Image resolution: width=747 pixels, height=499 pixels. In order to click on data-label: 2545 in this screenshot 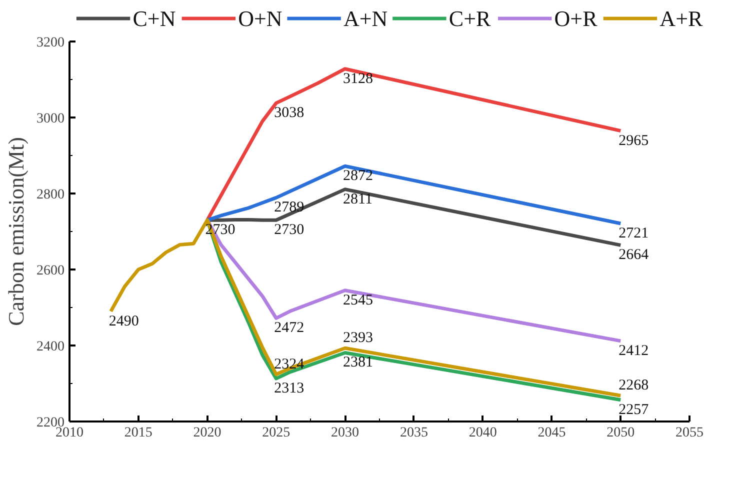, I will do `click(358, 300)`.